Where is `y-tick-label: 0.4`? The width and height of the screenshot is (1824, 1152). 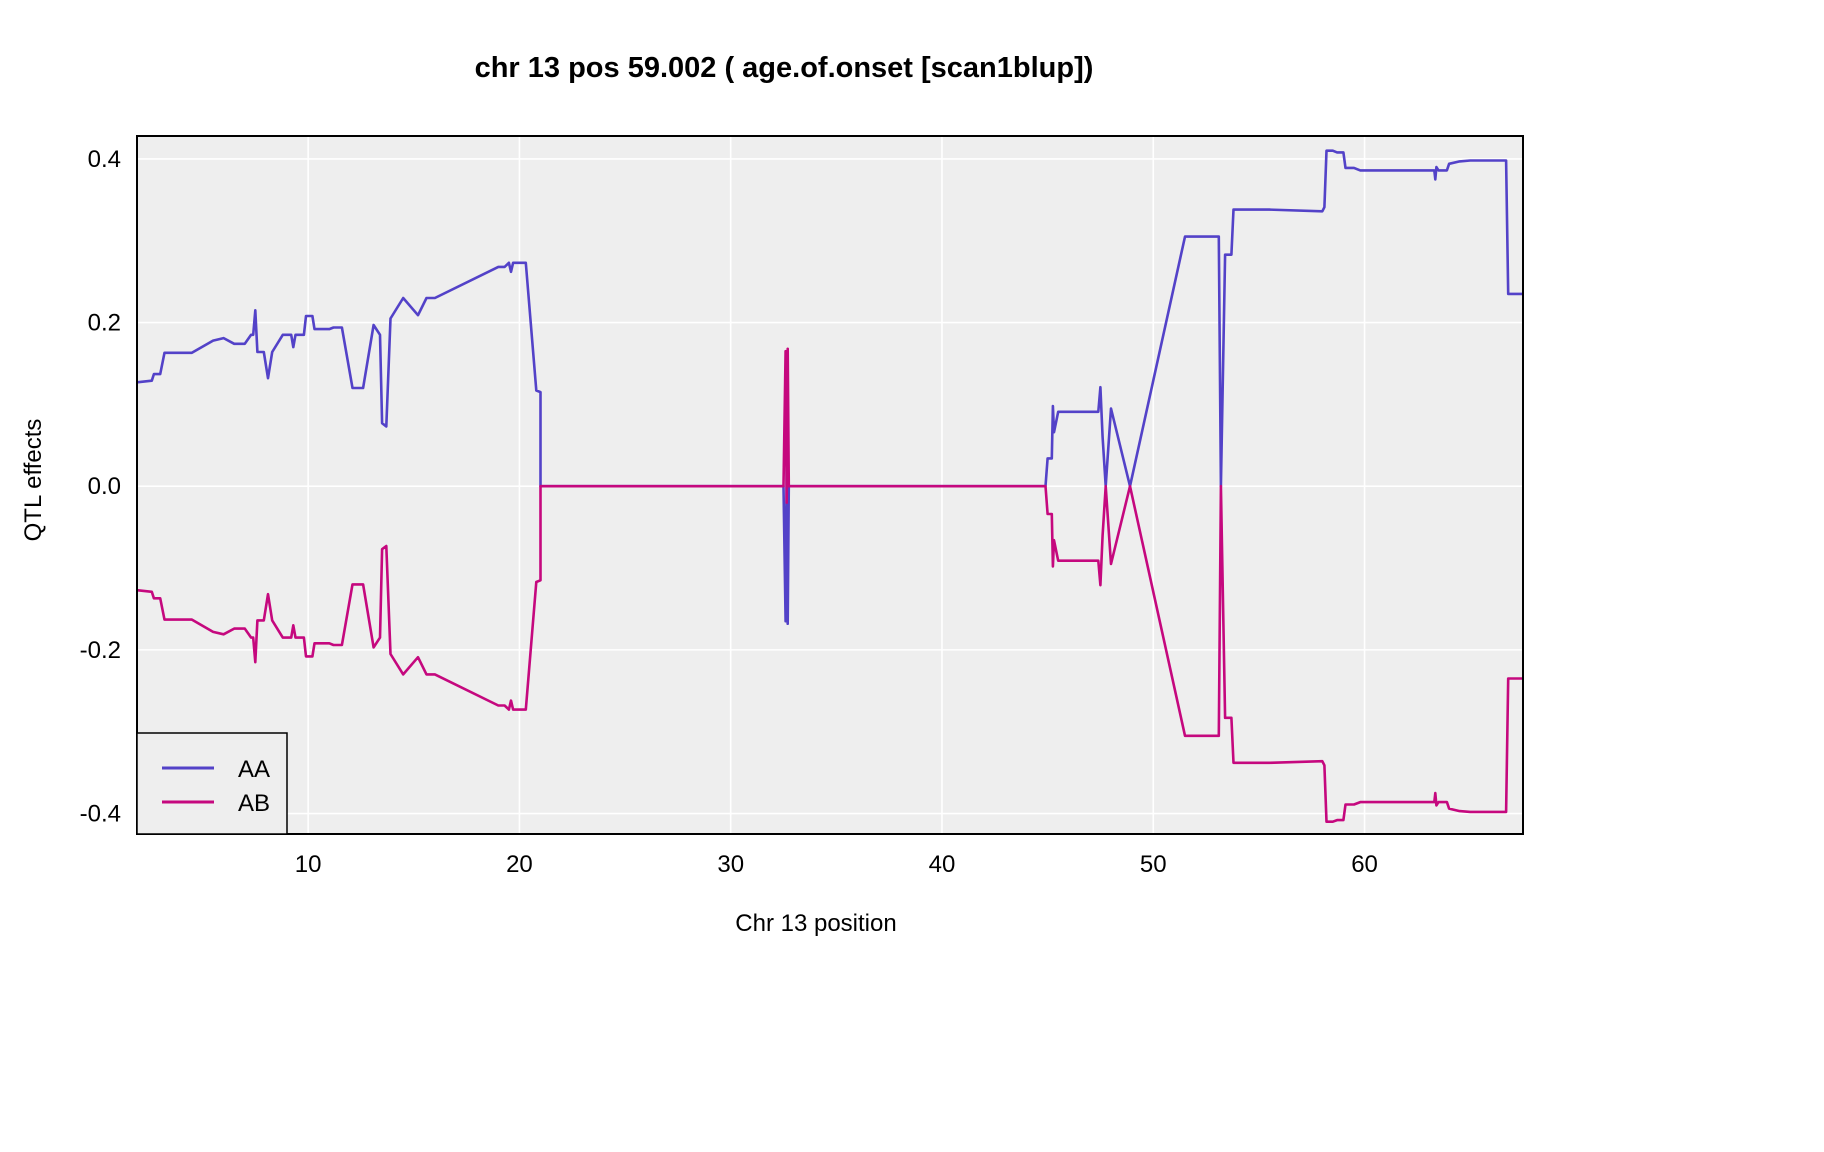 y-tick-label: 0.4 is located at coordinates (104, 159).